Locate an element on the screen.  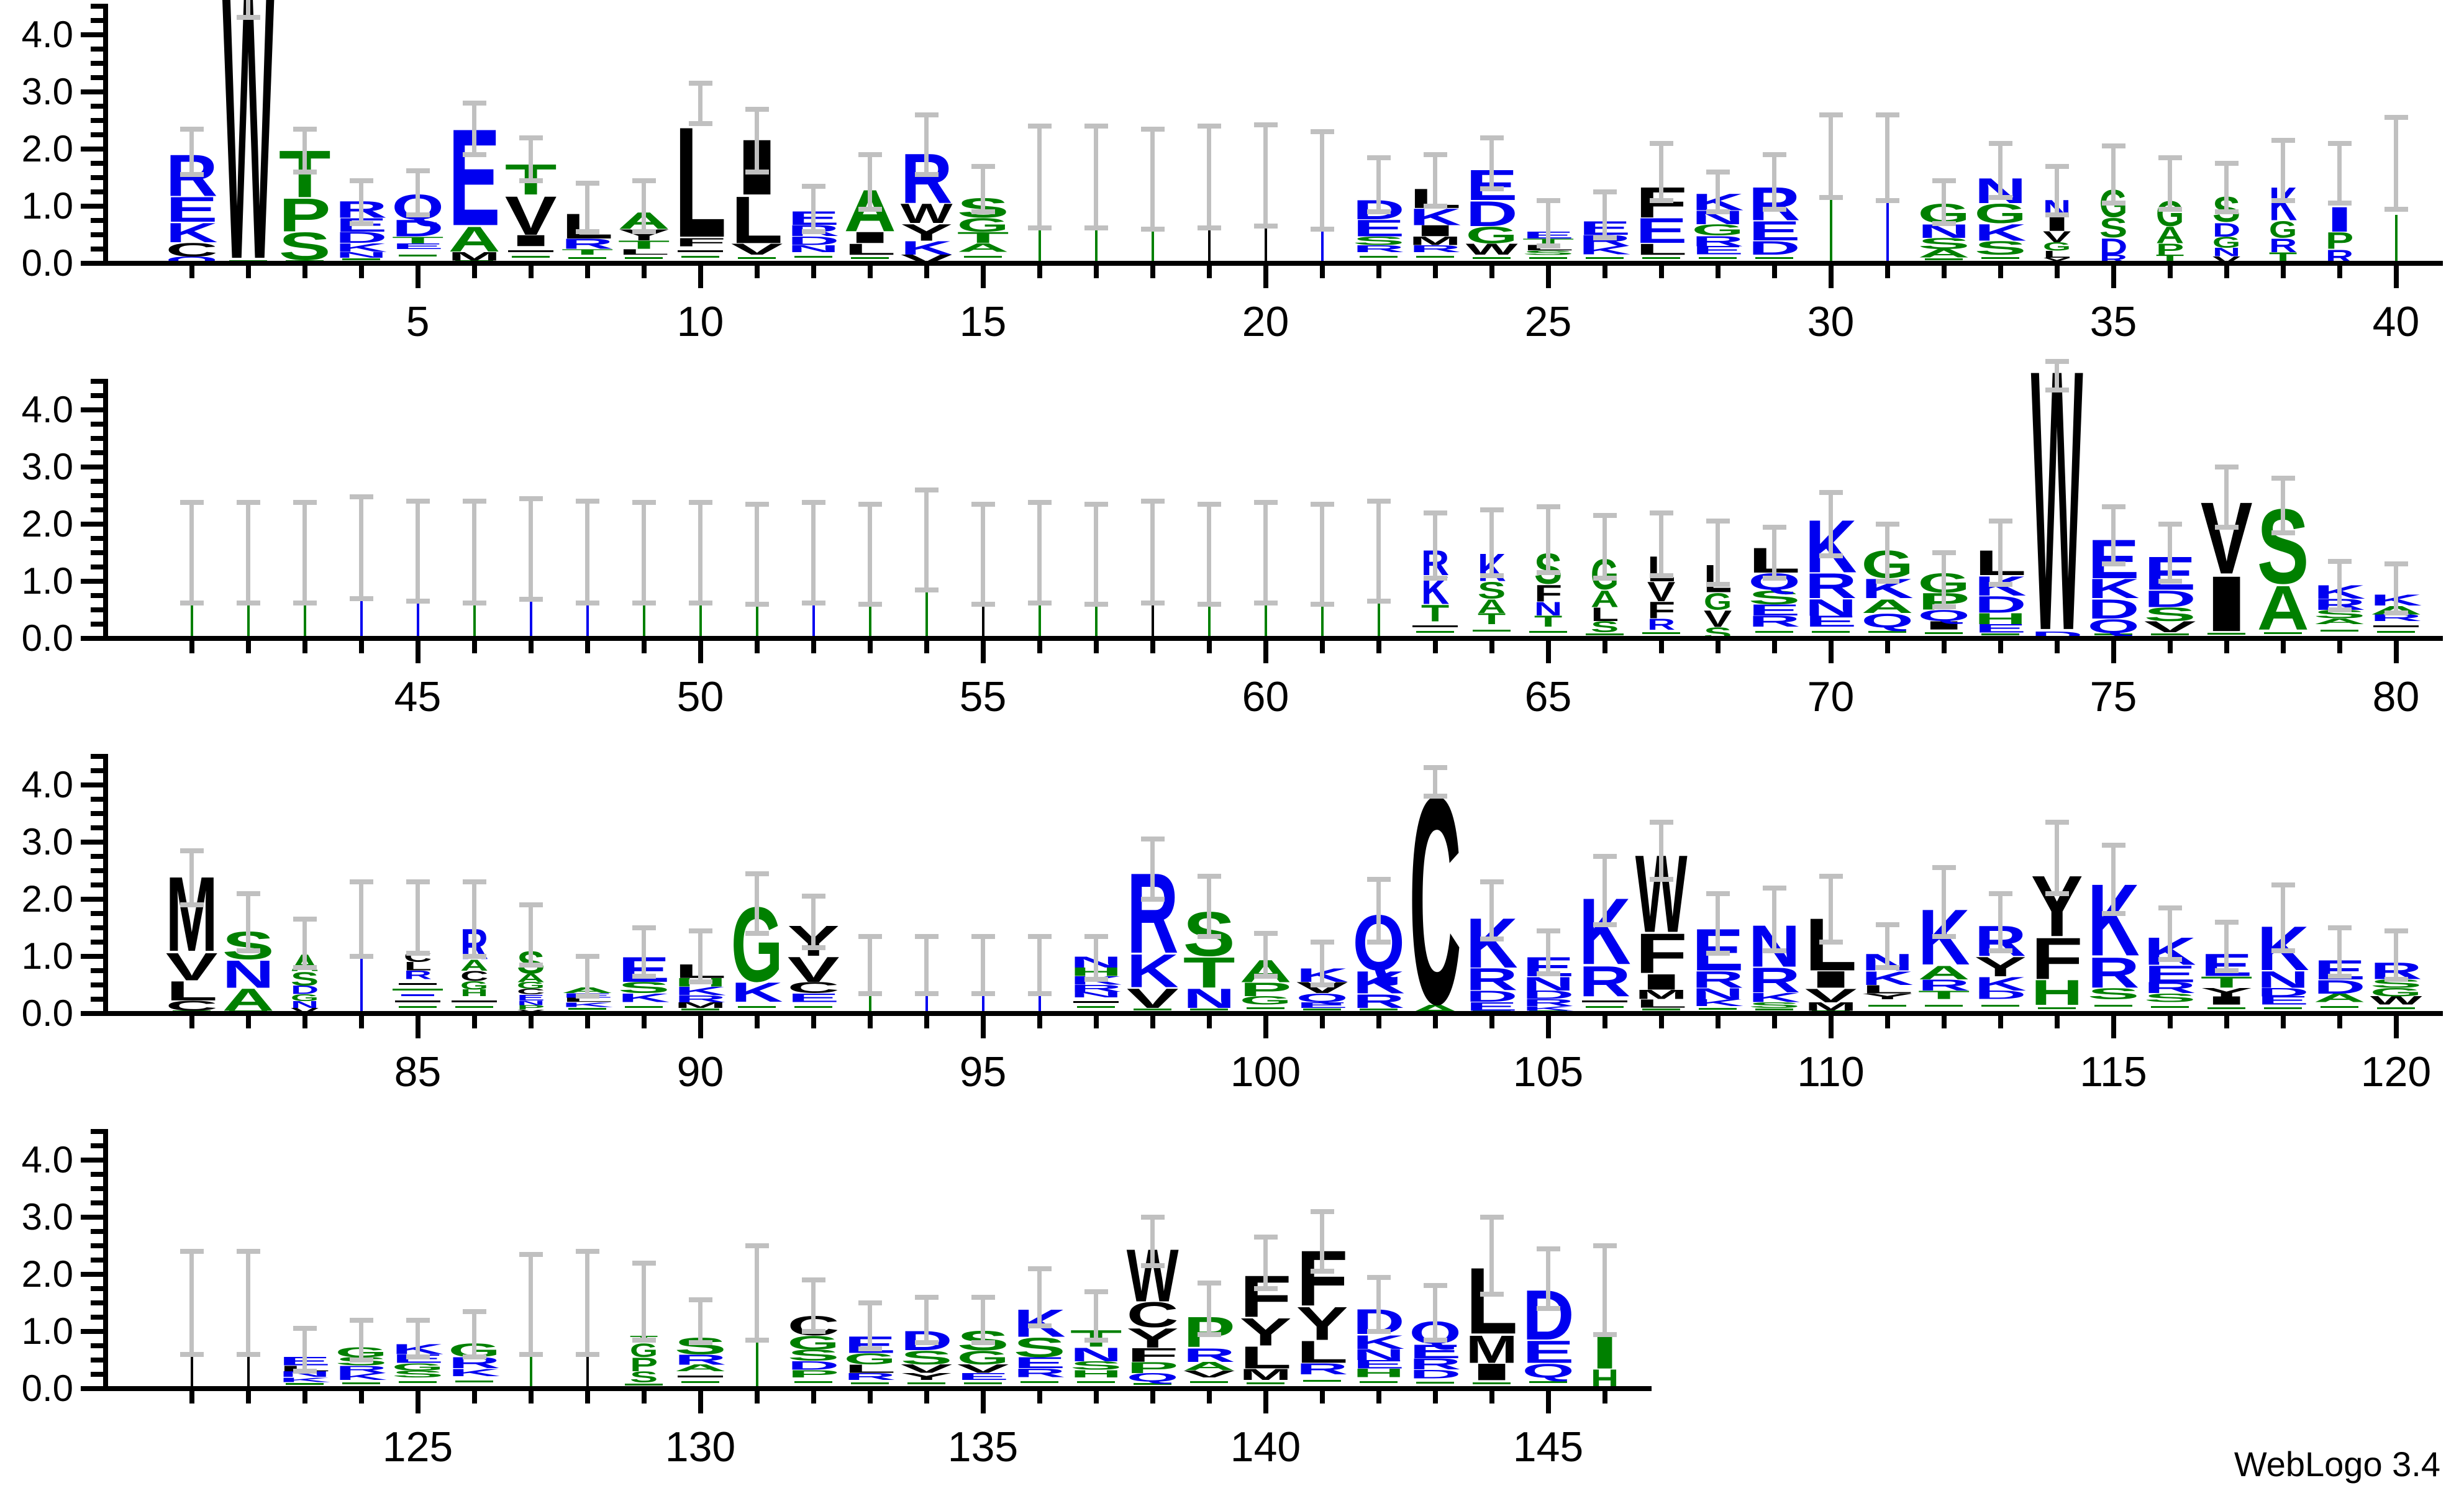
residue-letter: F is located at coordinates (1548, 593).